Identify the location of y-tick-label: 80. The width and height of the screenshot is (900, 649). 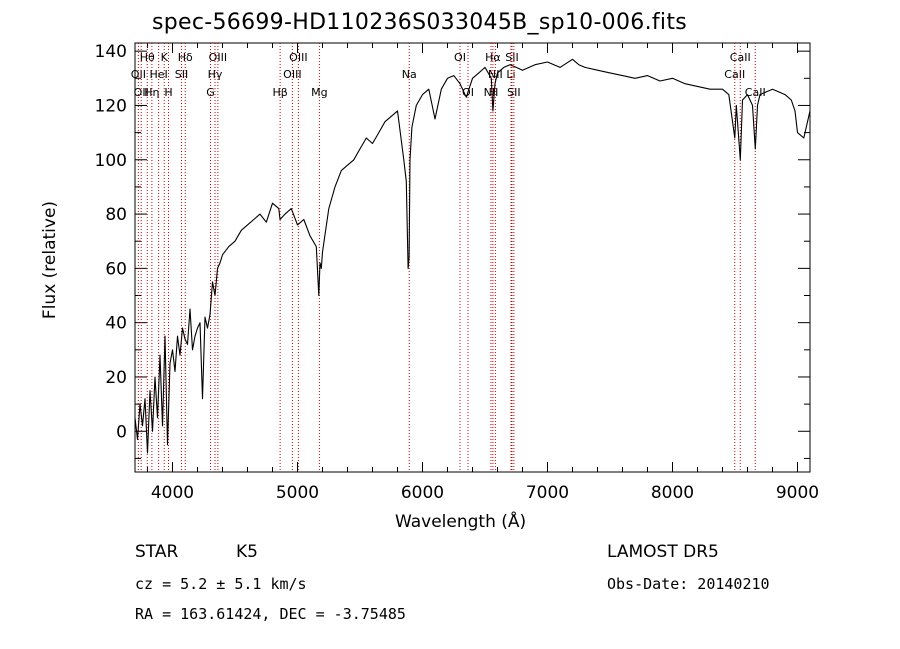
(116, 215).